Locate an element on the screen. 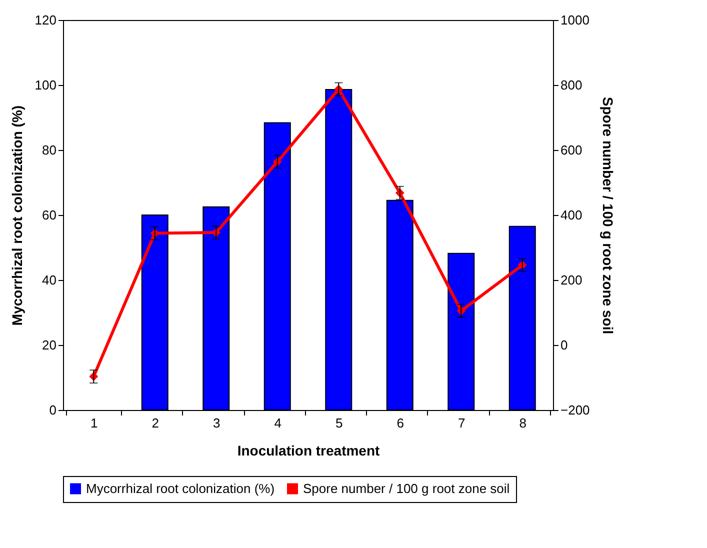 The height and width of the screenshot is (548, 707). x-tick-label: 2 is located at coordinates (155, 423).